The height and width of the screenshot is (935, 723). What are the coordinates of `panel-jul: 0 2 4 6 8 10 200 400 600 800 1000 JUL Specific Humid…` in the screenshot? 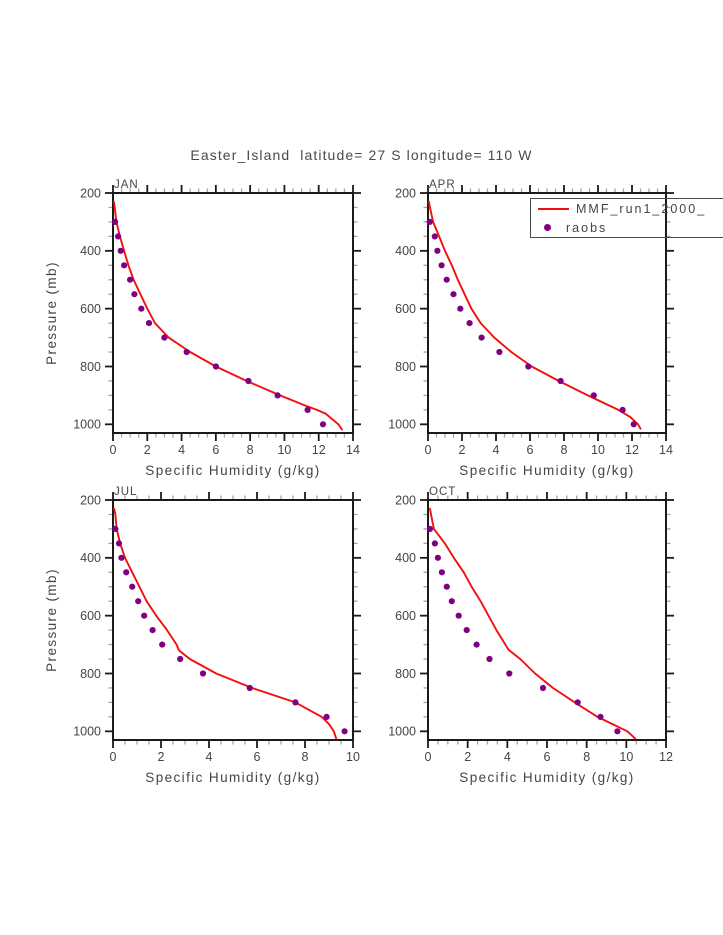 It's located at (202, 635).